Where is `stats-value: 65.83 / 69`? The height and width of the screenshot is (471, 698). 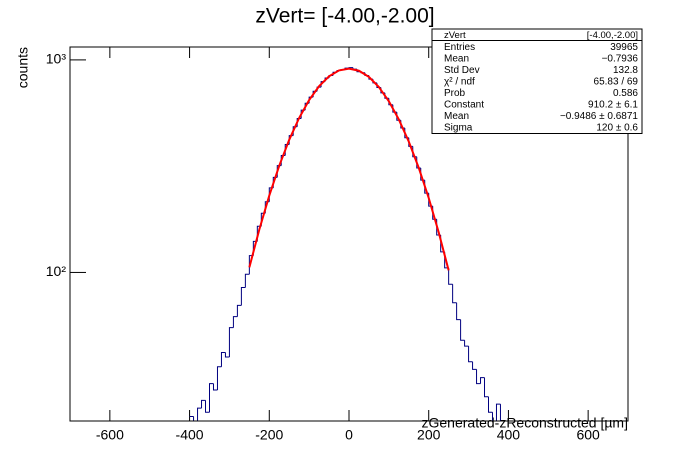
stats-value: 65.83 / 69 is located at coordinates (616, 81).